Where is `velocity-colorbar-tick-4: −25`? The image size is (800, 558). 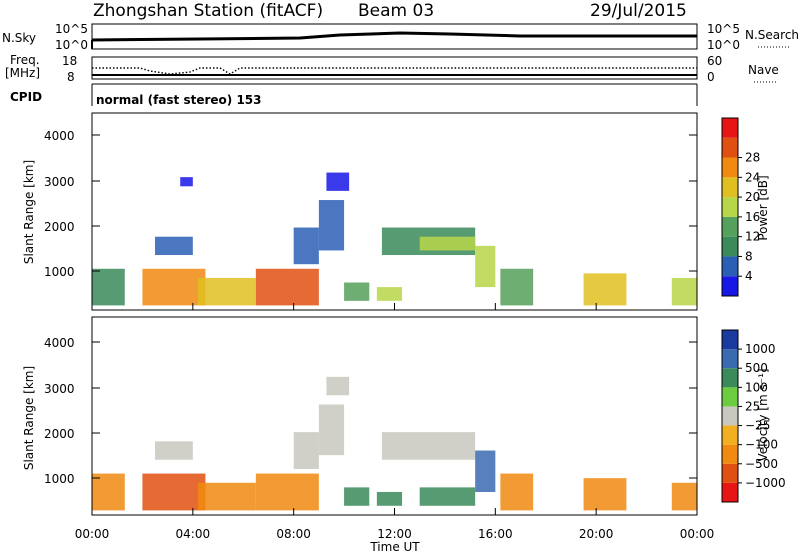
velocity-colorbar-tick-4: −25 is located at coordinates (757, 426).